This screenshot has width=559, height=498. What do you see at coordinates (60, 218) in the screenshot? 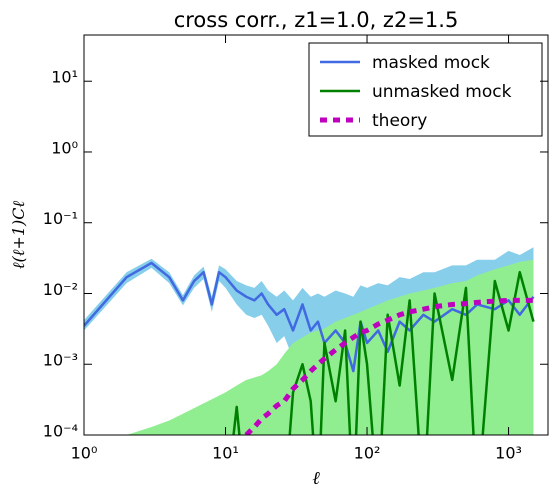
I see `y-tick-label: 10⁻¹` at bounding box center [60, 218].